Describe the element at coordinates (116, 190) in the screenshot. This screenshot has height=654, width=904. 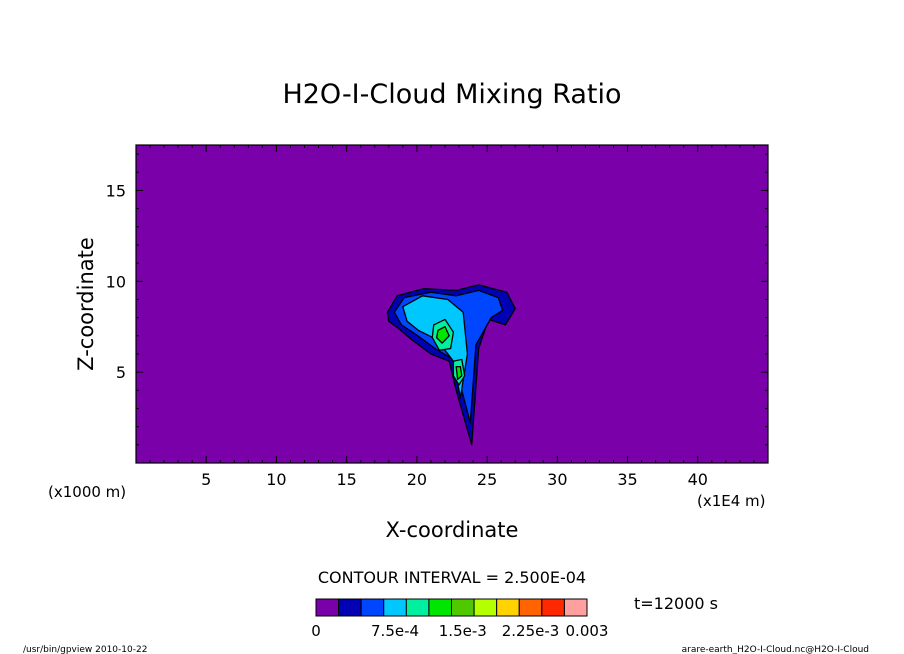
I see `y-tick-label: 15` at that location.